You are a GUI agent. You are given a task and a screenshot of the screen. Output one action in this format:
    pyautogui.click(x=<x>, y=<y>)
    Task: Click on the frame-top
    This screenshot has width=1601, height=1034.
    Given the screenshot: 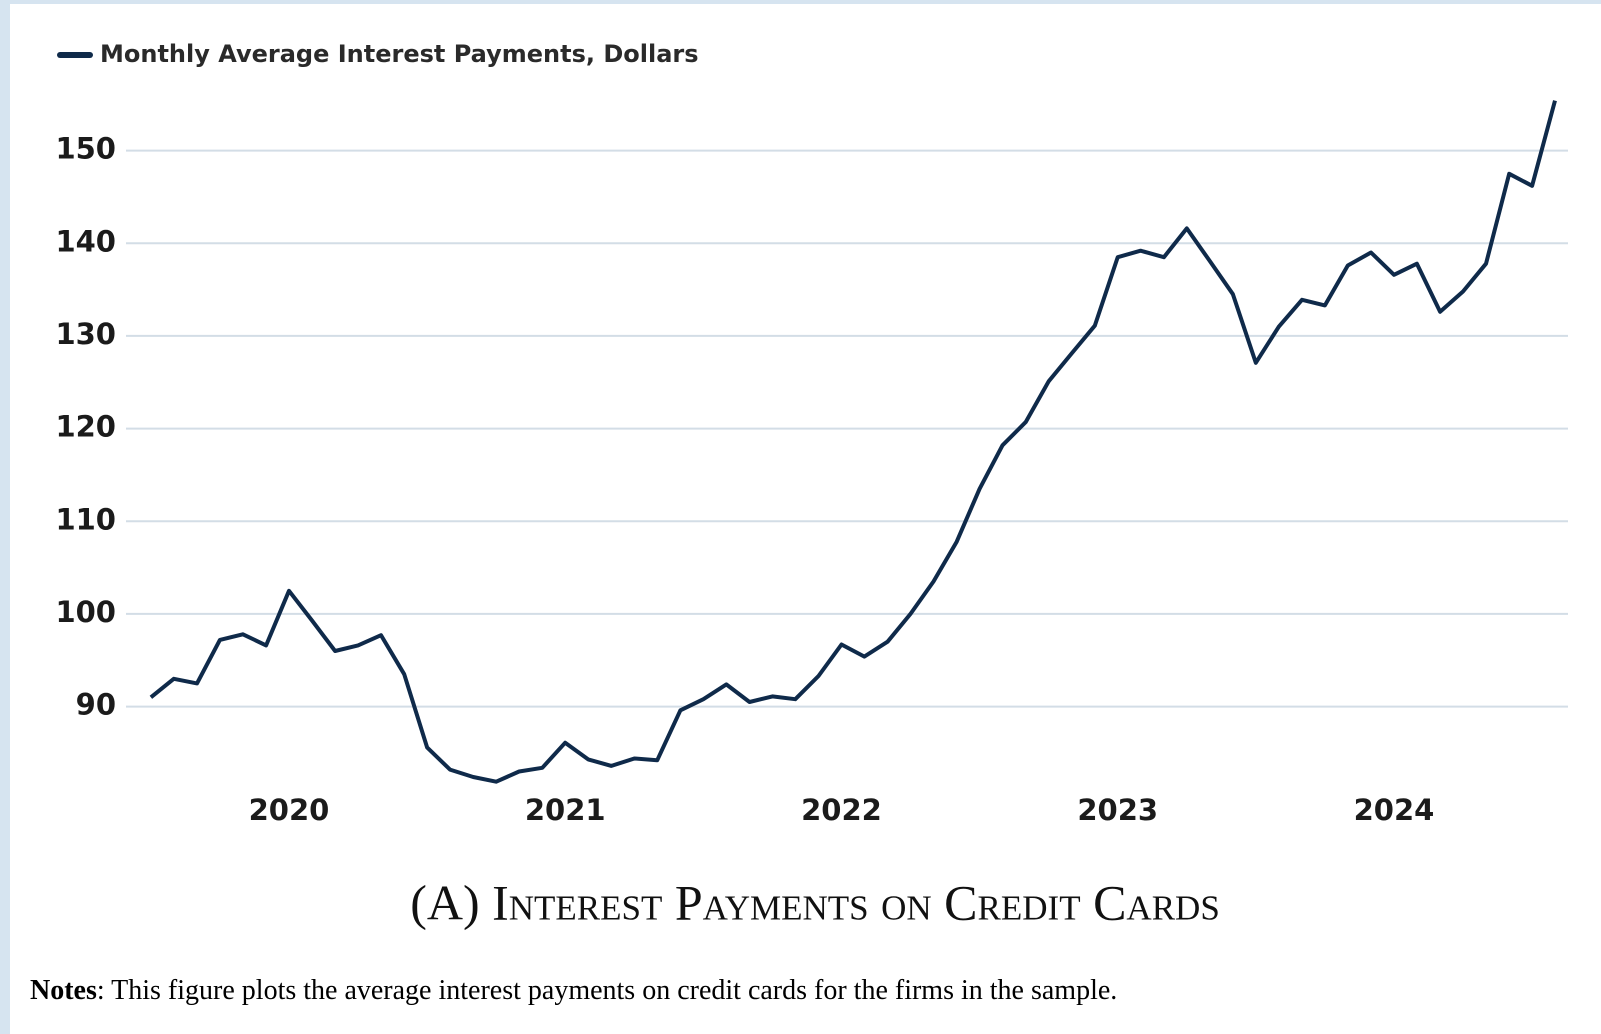 What is the action you would take?
    pyautogui.click(x=800, y=2)
    